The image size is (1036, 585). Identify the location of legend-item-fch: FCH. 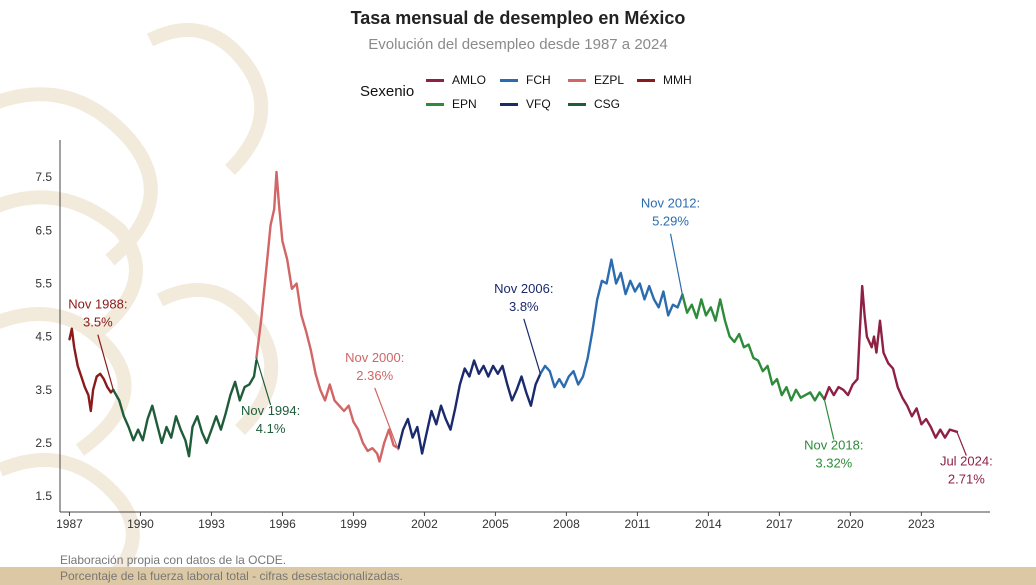
(525, 80).